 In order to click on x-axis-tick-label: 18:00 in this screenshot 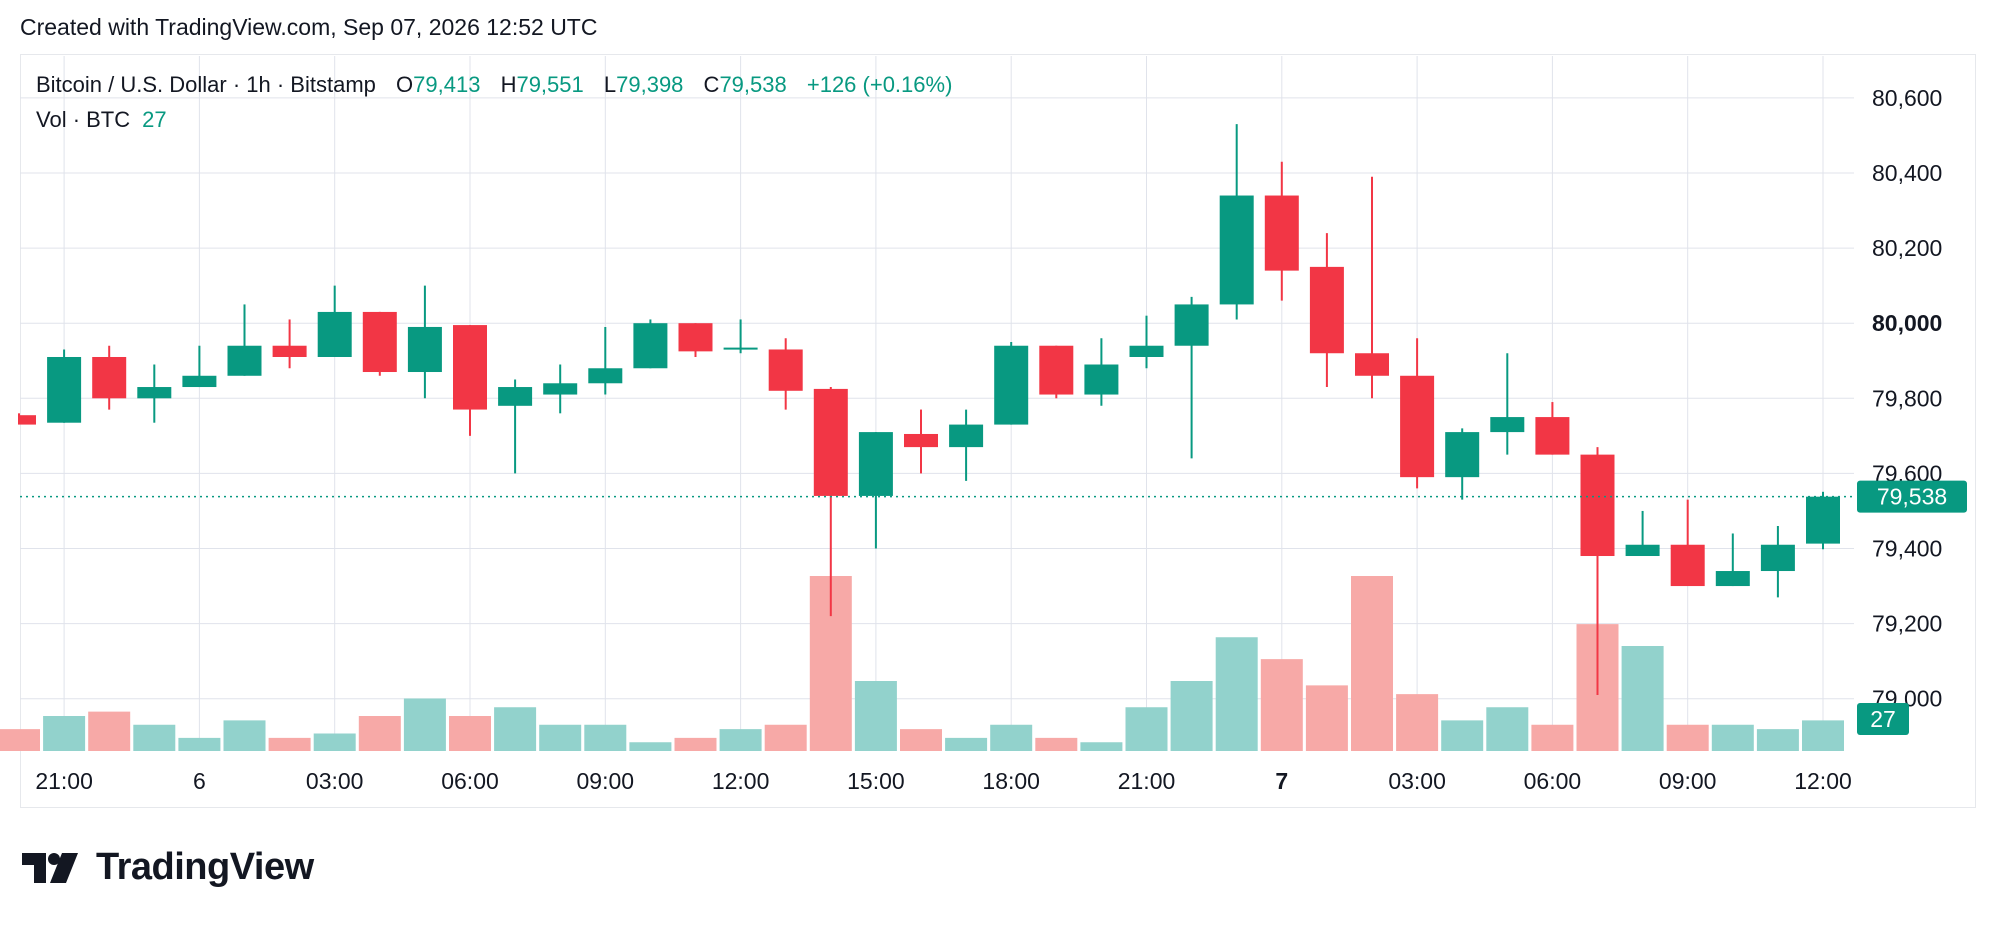, I will do `click(1011, 781)`.